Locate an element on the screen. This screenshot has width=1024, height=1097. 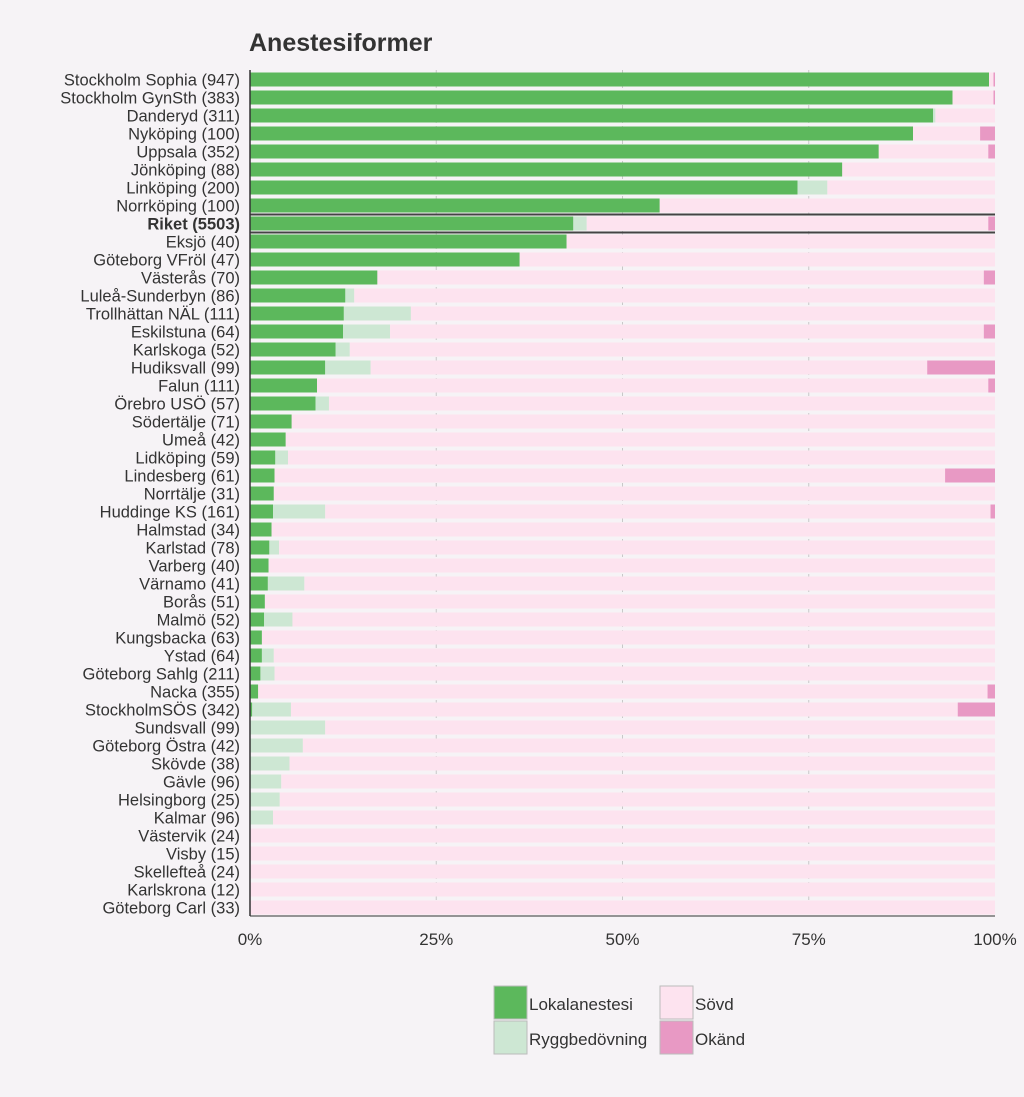
category-label: Lidköping (59) is located at coordinates (187, 459).